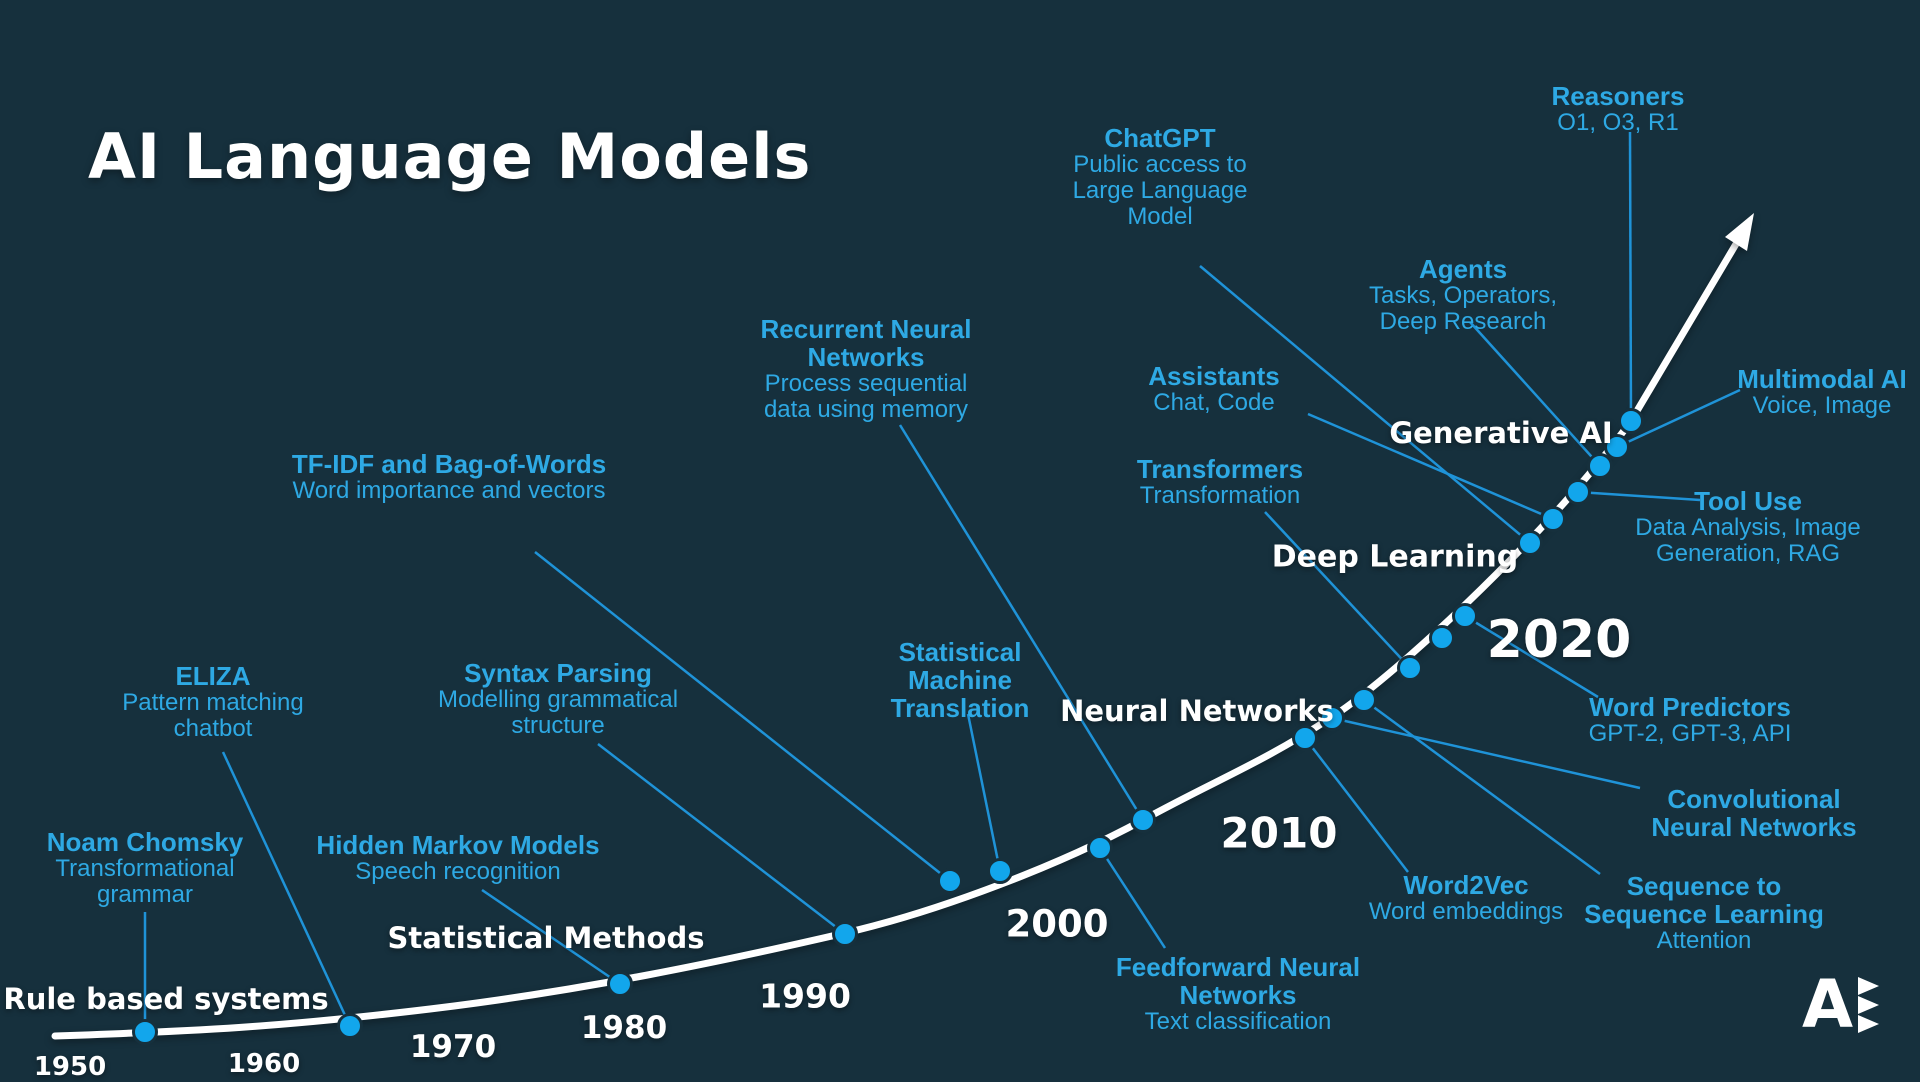 The width and height of the screenshot is (1920, 1082). What do you see at coordinates (1617, 447) in the screenshot?
I see `milestone-dot-multimodal-ai` at bounding box center [1617, 447].